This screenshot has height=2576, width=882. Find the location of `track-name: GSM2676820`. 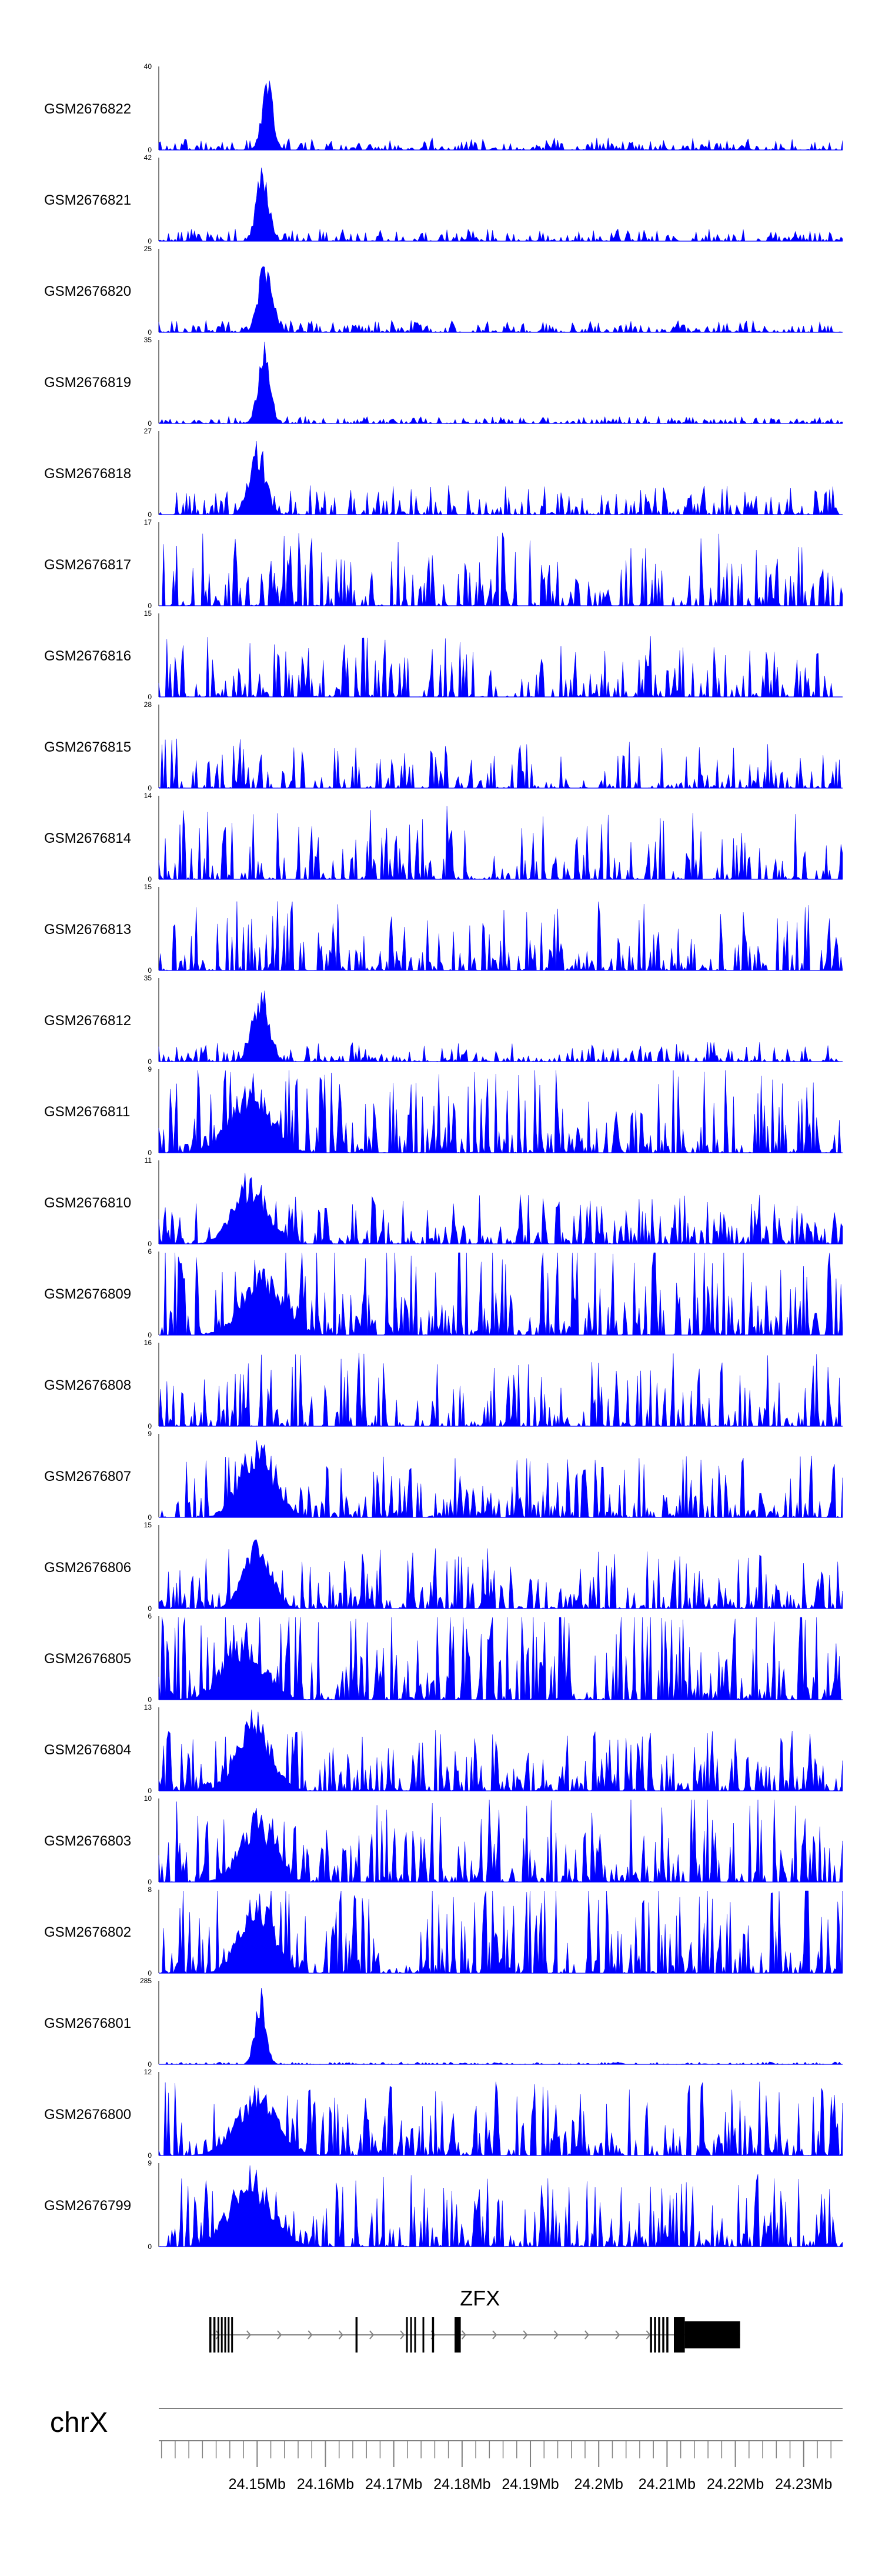

track-name: GSM2676820 is located at coordinates (87, 291).